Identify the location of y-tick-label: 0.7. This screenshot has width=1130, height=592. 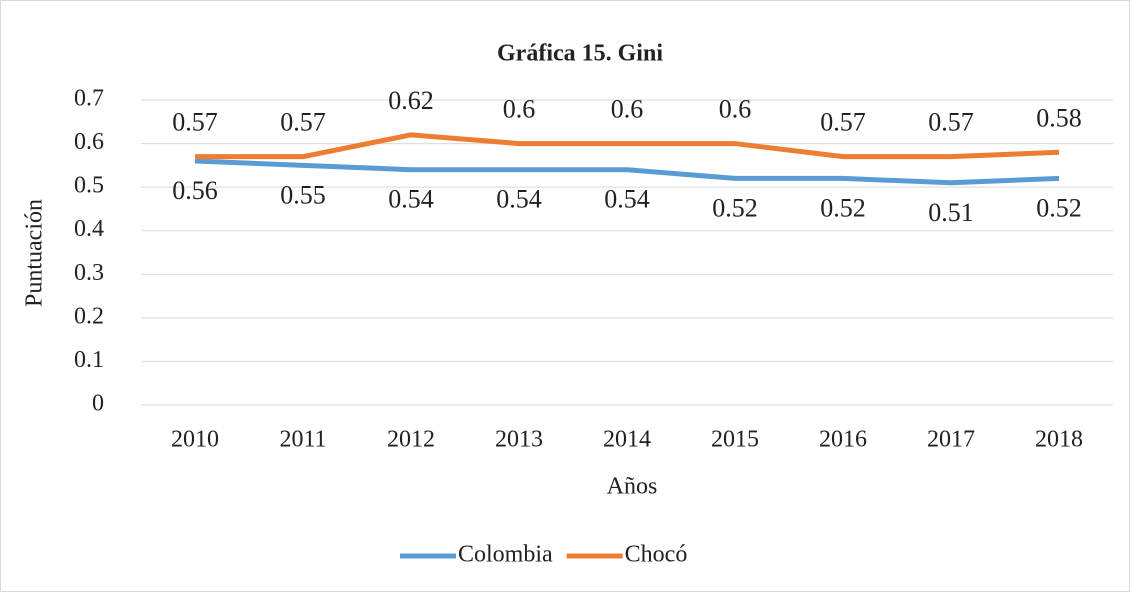
(89, 99).